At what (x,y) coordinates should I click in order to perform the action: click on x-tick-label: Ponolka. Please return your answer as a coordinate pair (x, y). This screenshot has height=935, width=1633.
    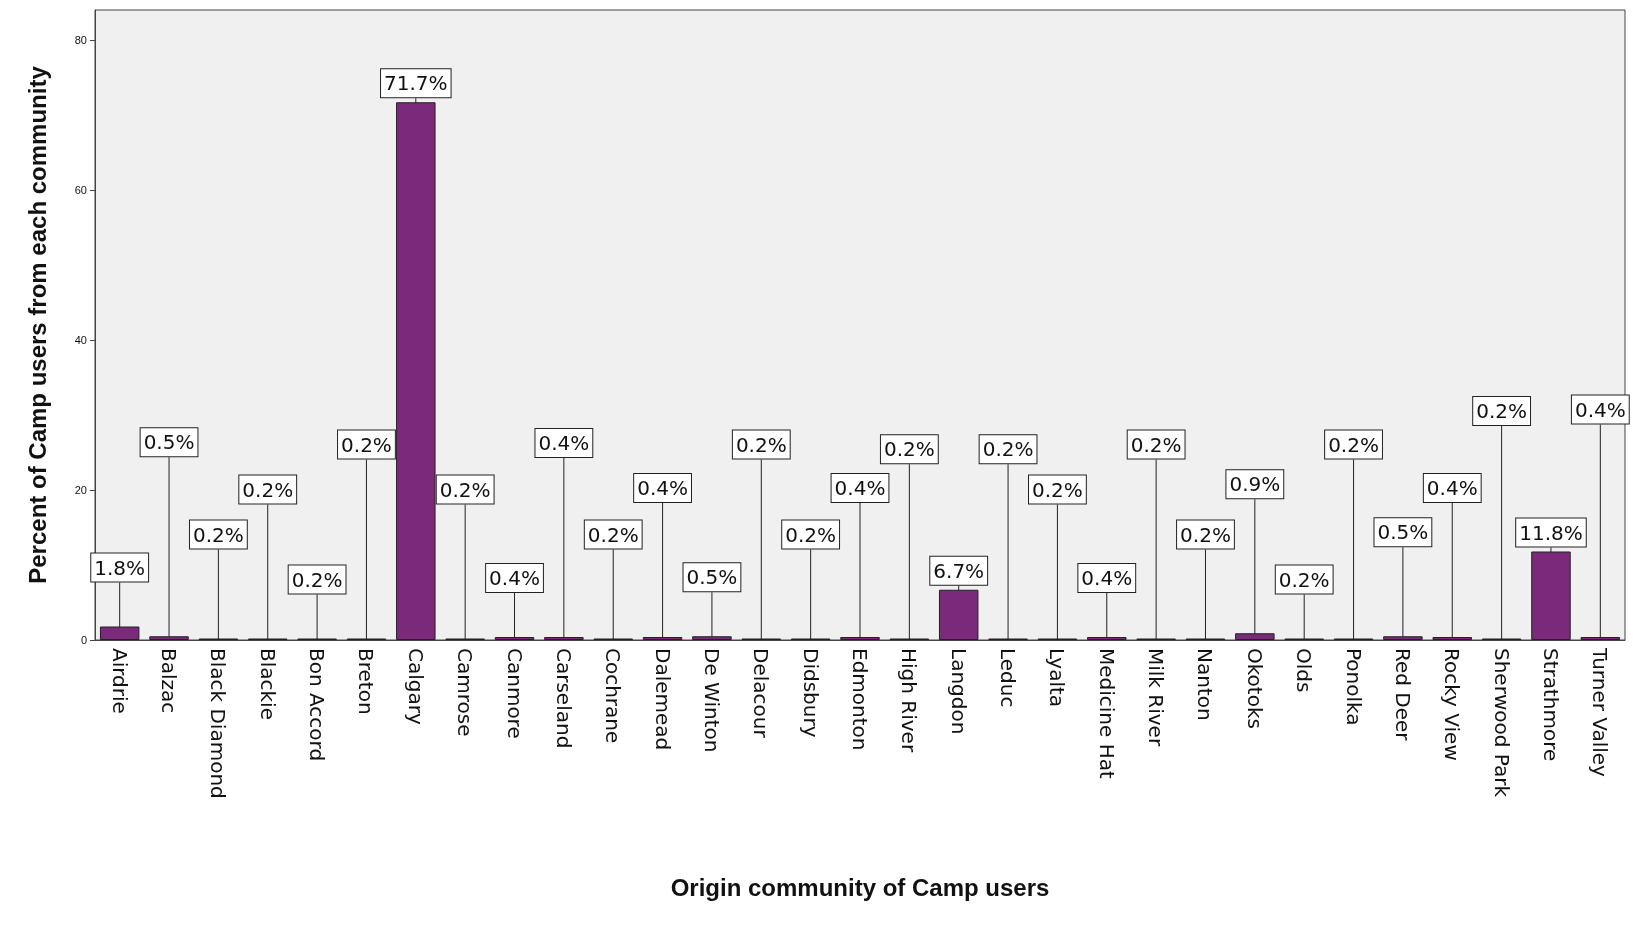
    Looking at the image, I should click on (1353, 687).